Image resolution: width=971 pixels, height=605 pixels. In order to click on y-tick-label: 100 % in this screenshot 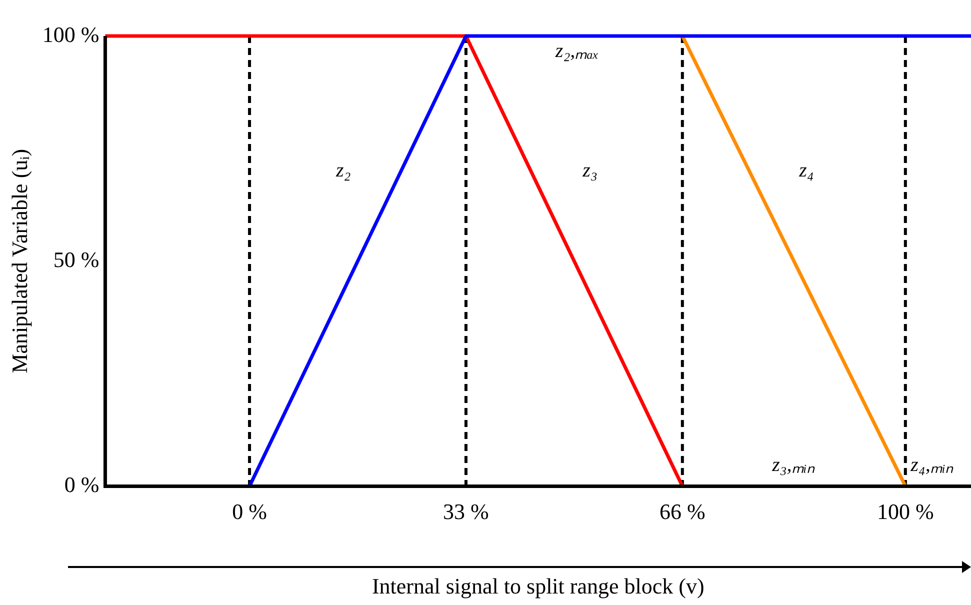, I will do `click(71, 34)`.